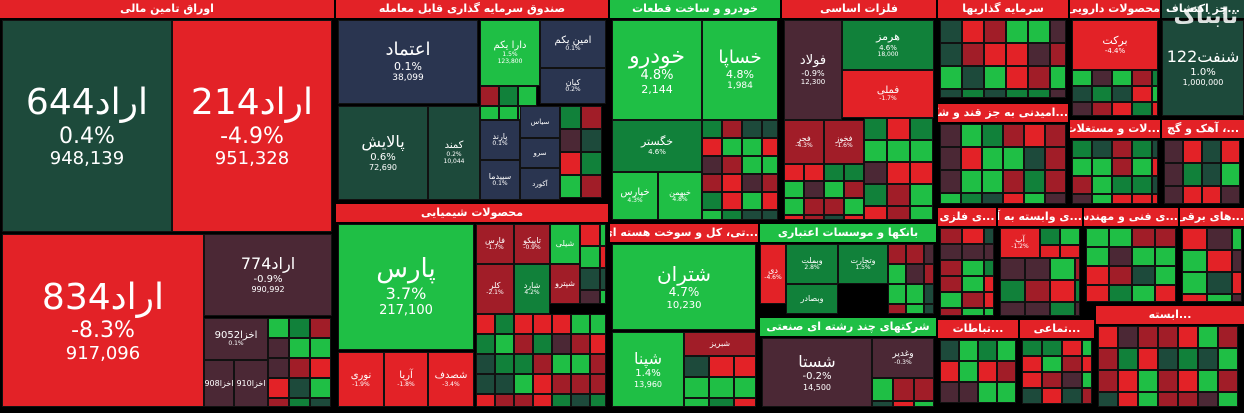 This screenshot has height=413, width=1244. What do you see at coordinates (495, 244) in the screenshot?
I see `stock-tile: فارس -1.7%` at bounding box center [495, 244].